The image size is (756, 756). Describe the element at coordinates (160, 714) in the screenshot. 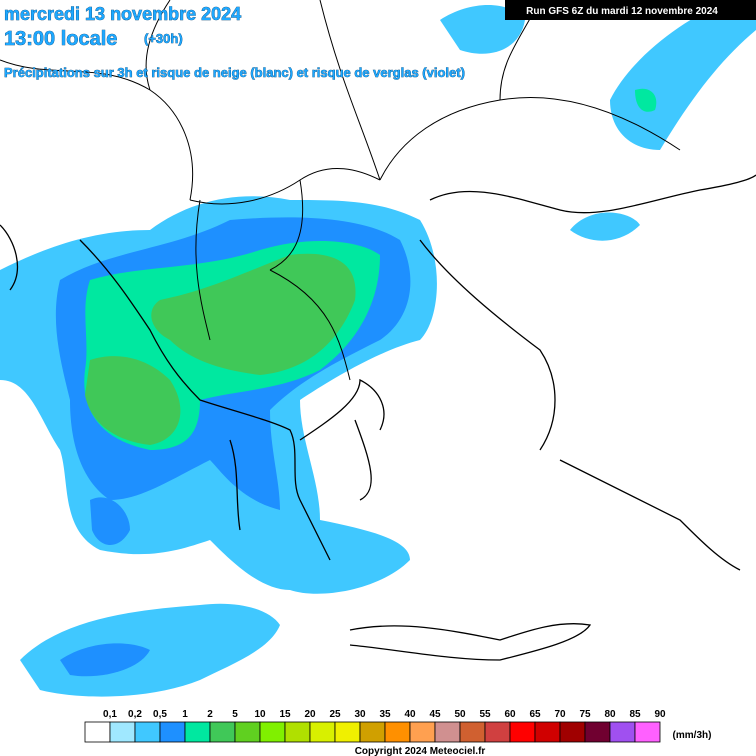

I see `legend-label: 0,5` at that location.